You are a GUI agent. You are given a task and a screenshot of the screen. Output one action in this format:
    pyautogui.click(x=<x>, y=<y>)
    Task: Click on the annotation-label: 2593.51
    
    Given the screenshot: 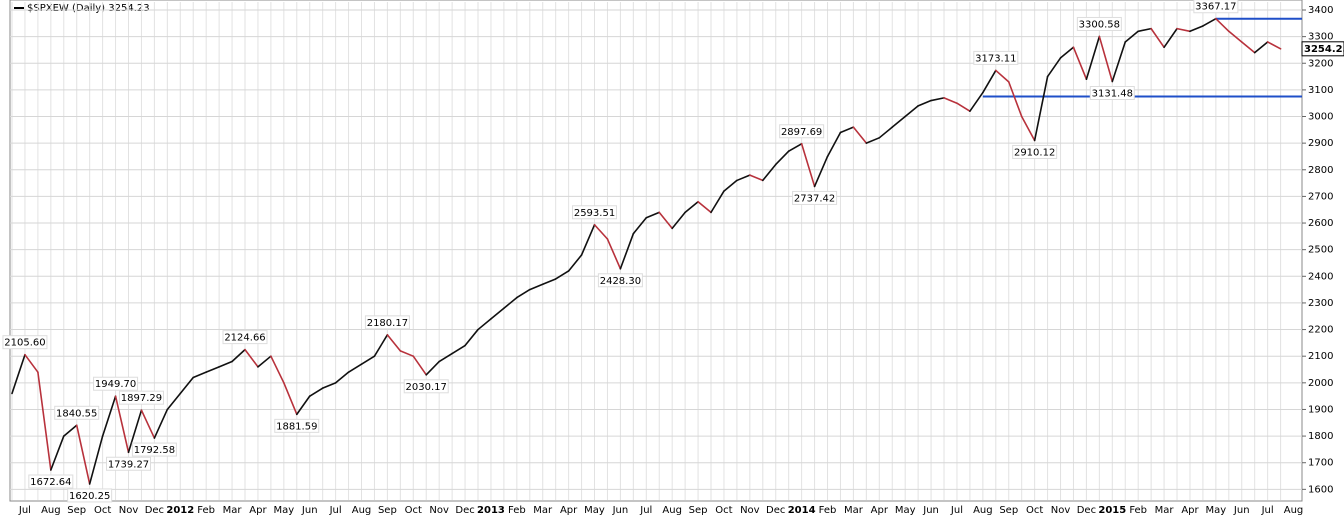 What is the action you would take?
    pyautogui.click(x=594, y=213)
    